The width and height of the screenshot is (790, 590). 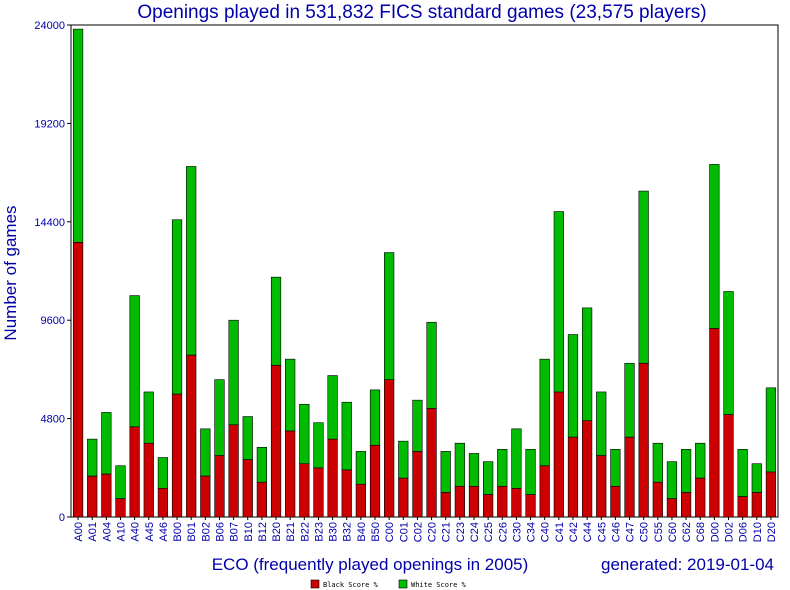 I want to click on bar-black-score-a40, so click(x=134, y=472).